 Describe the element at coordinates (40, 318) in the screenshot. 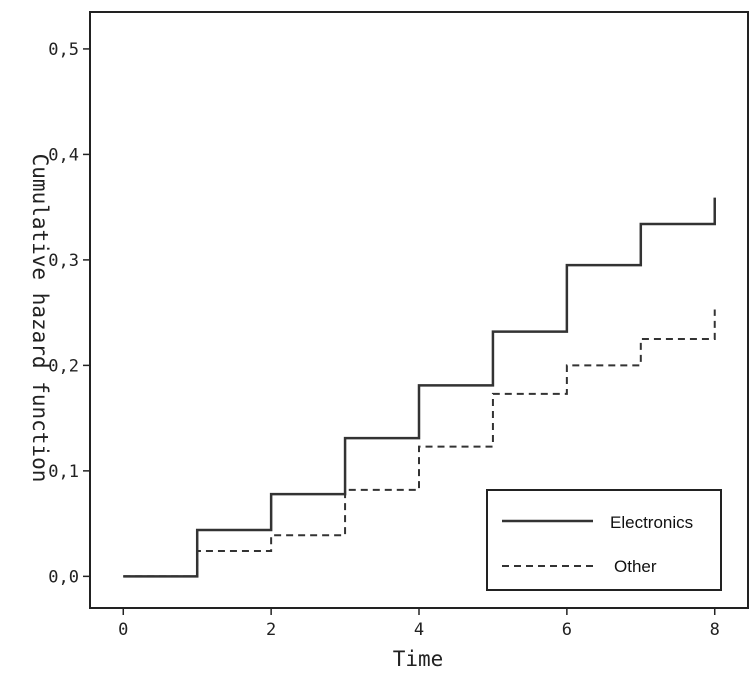

I see `y-axis-title: Cumulative hazard function` at that location.